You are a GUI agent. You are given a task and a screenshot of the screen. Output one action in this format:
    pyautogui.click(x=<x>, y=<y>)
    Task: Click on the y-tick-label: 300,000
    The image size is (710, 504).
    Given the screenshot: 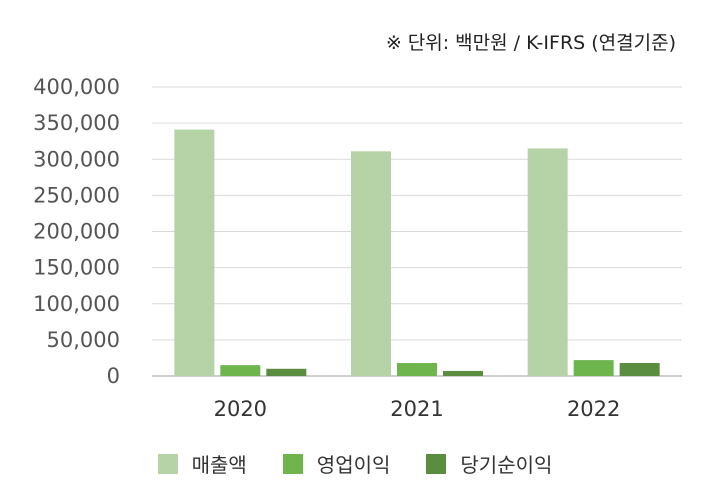 What is the action you would take?
    pyautogui.click(x=76, y=159)
    